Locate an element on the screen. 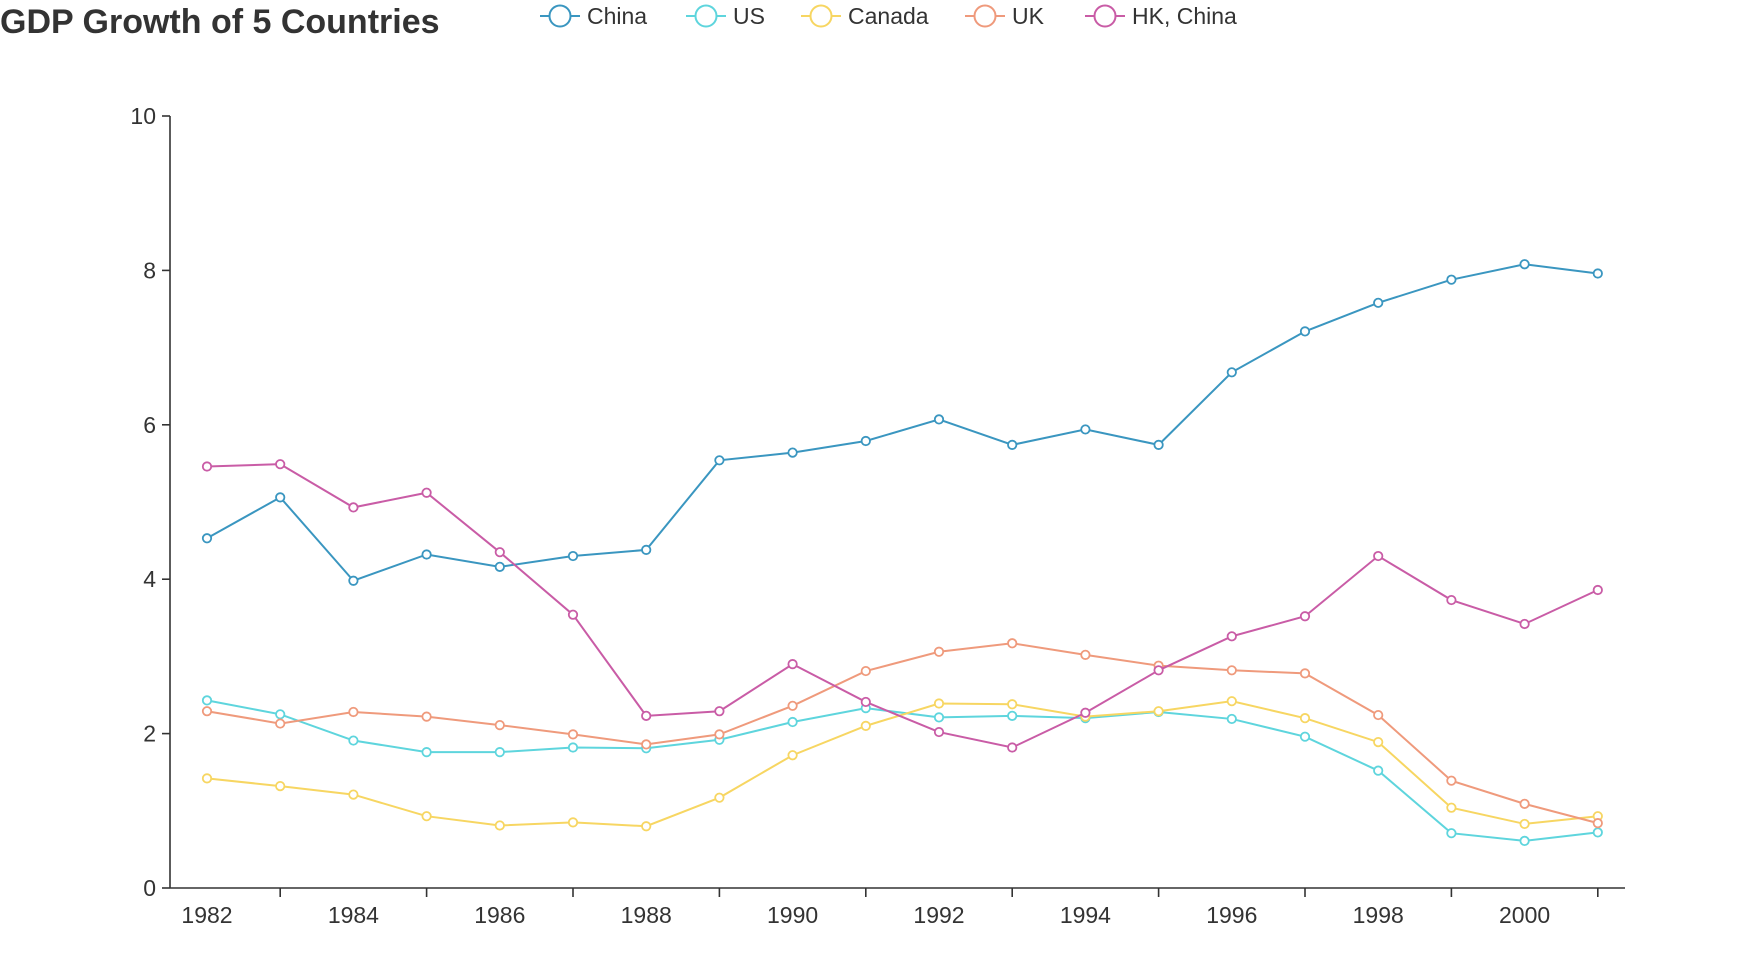  legend-item-canada: Canada is located at coordinates (865, 16).